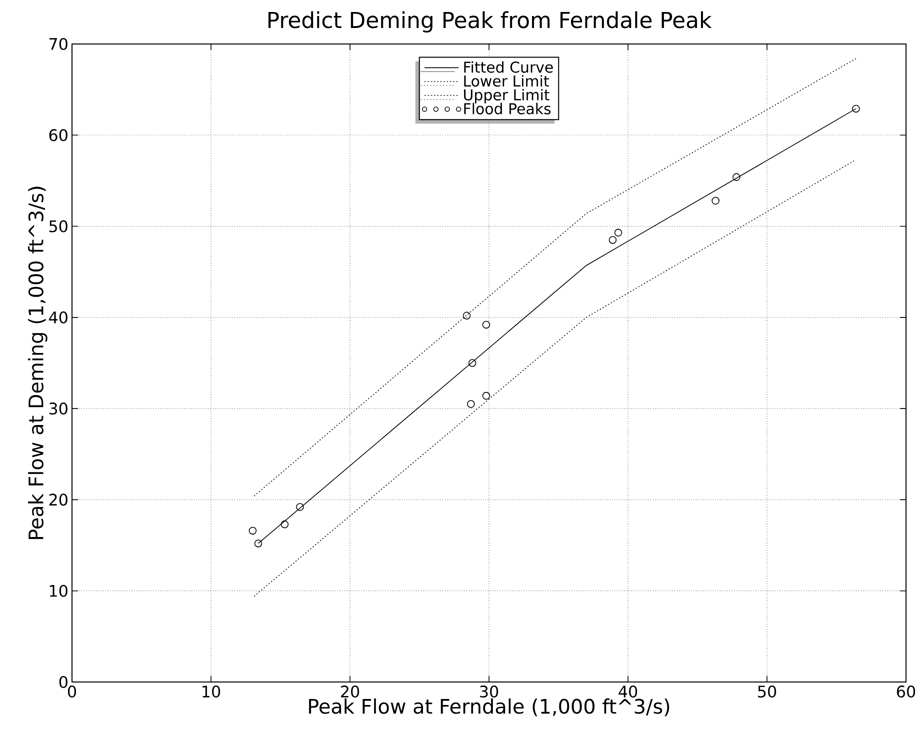 The image size is (922, 738). Describe the element at coordinates (72, 692) in the screenshot. I see `x-tick-label: 0` at that location.